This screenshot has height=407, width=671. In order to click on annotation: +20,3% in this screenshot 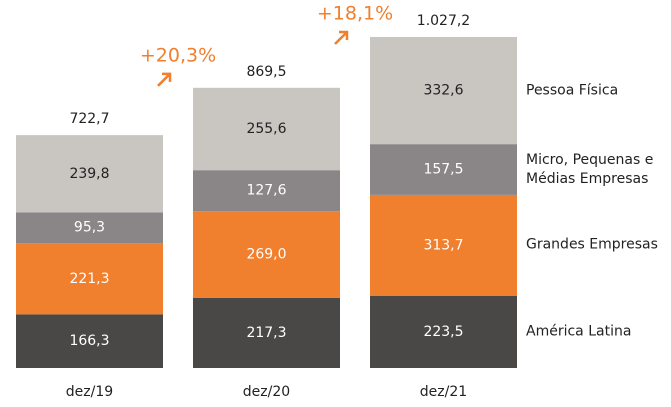, I will do `click(178, 55)`.